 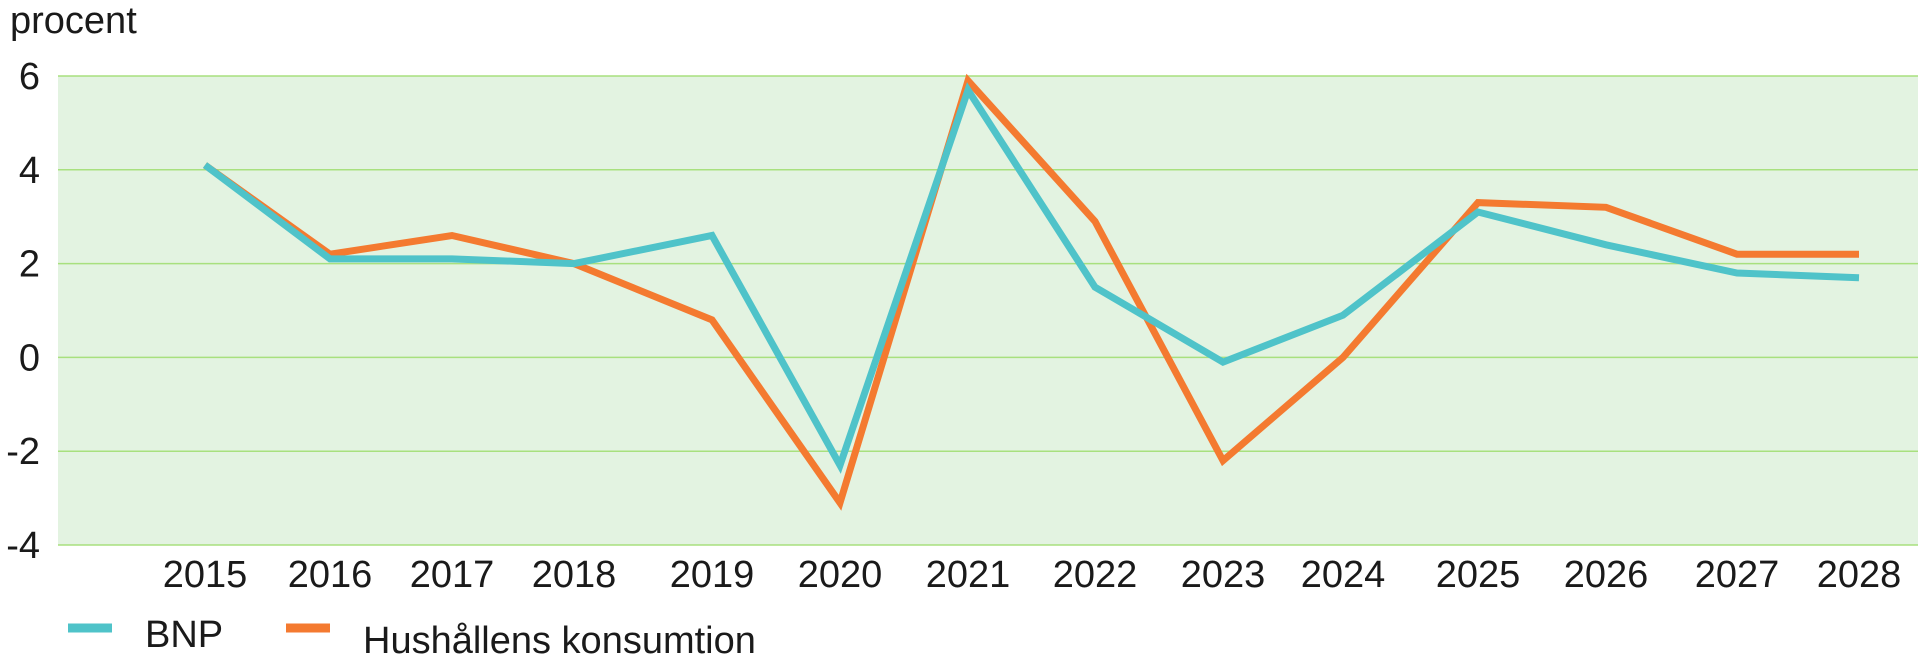 I want to click on legend-label-hush-llens-konsumtion: Hushållens konsumtion, so click(x=559, y=641).